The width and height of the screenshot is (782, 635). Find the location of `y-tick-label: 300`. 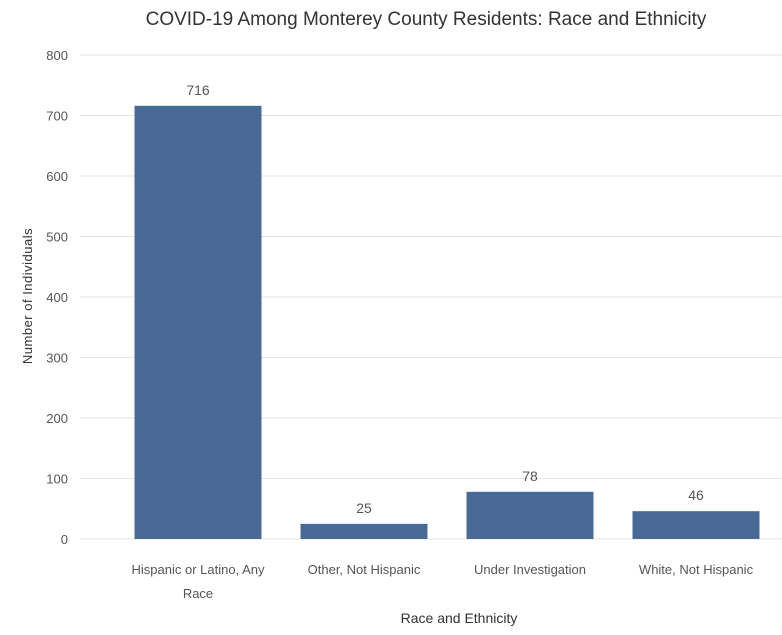

y-tick-label: 300 is located at coordinates (57, 358).